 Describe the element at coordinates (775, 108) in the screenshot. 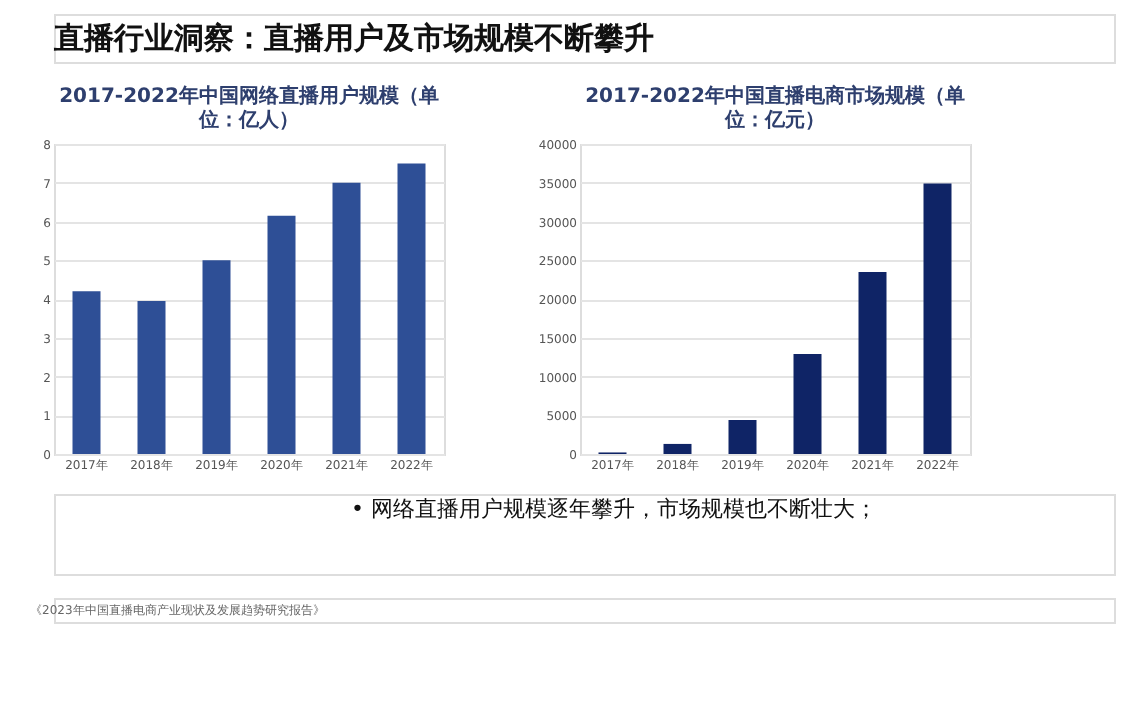

I see `chart-title: 2017-2022年中国直播电商市场规模（单位：亿元）` at that location.